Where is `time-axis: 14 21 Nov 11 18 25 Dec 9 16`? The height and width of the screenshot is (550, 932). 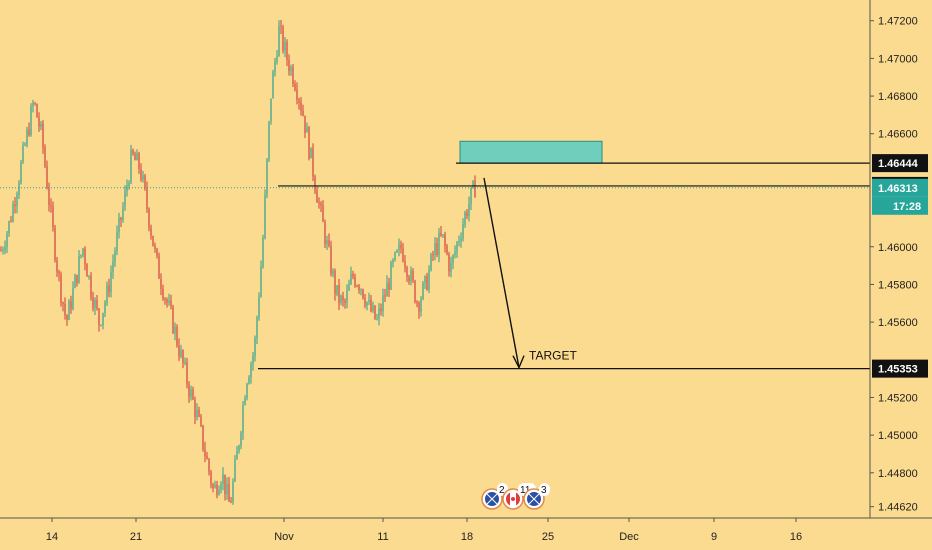 time-axis: 14 21 Nov 11 18 25 Dec 9 16 is located at coordinates (424, 530).